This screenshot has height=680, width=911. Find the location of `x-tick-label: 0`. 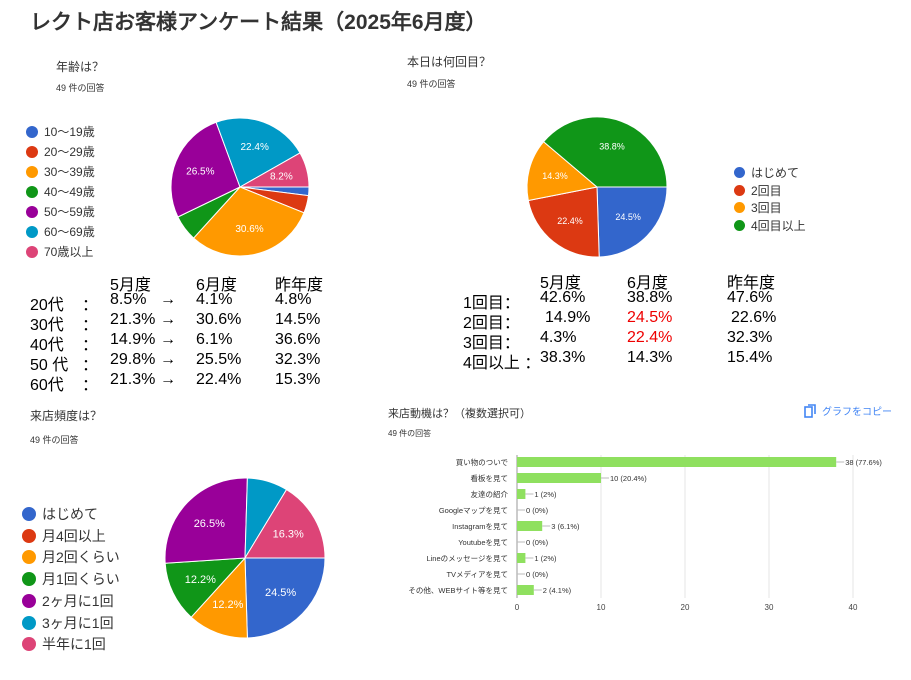

x-tick-label: 0 is located at coordinates (517, 607).